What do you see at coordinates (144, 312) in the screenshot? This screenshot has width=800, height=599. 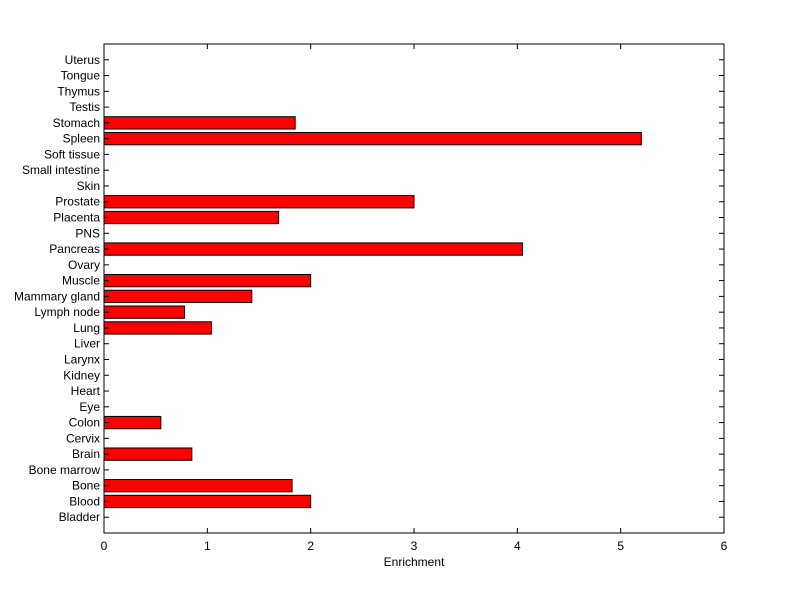 I see `bar-lymph-node` at bounding box center [144, 312].